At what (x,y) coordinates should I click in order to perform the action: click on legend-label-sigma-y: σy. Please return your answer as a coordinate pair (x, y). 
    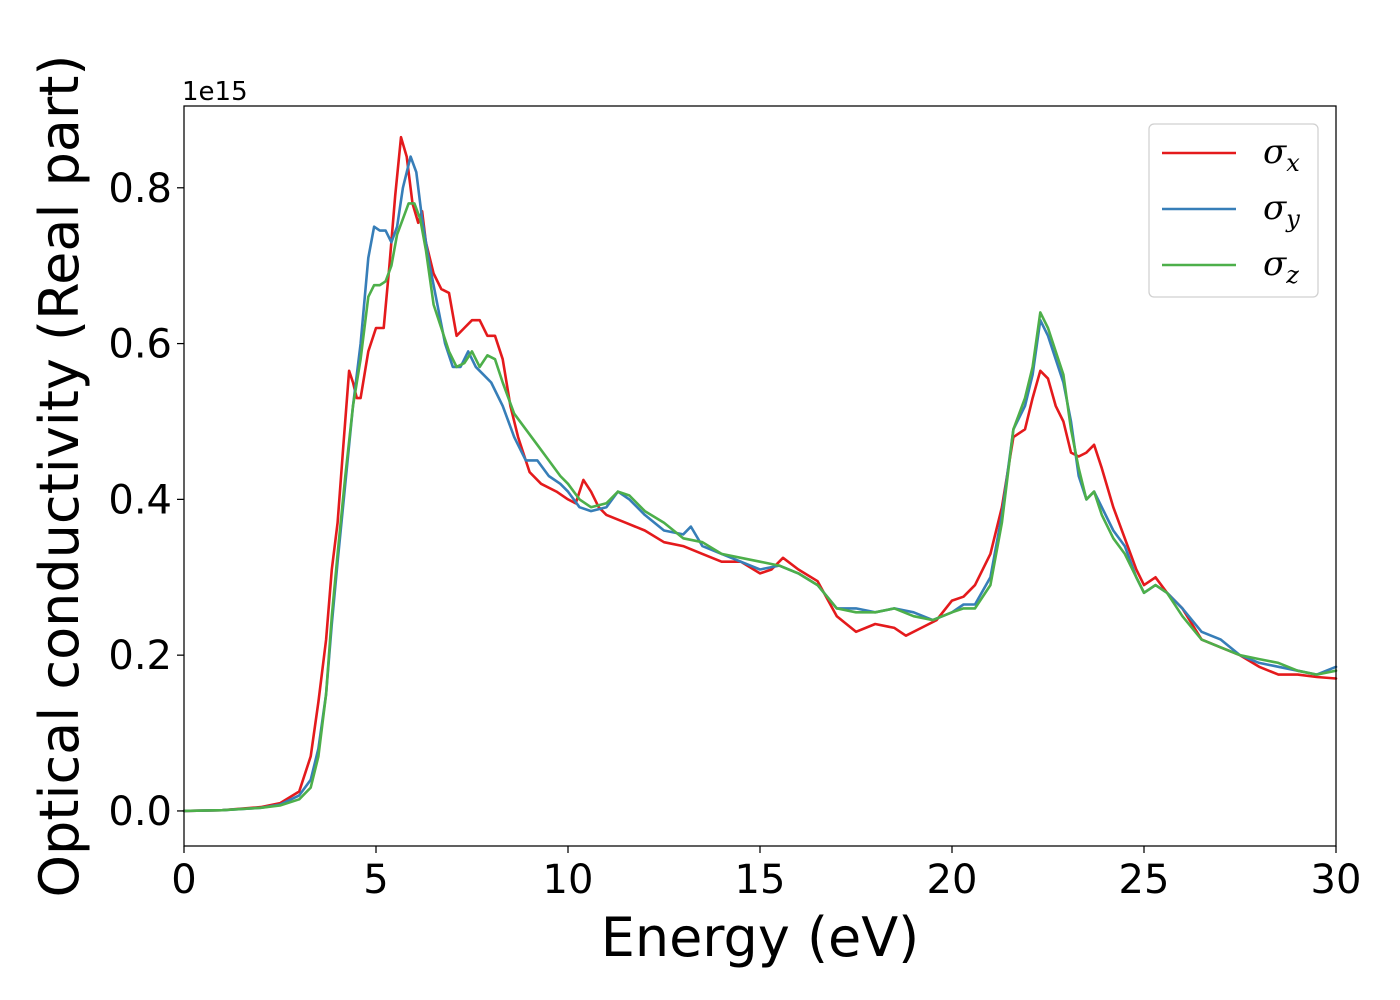
    Looking at the image, I should click on (1281, 210).